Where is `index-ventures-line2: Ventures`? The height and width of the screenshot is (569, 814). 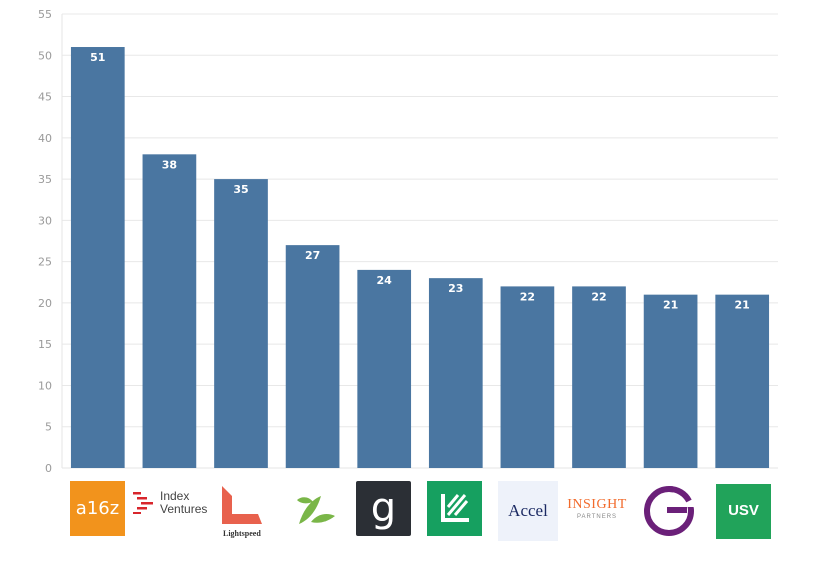 index-ventures-line2: Ventures is located at coordinates (184, 509).